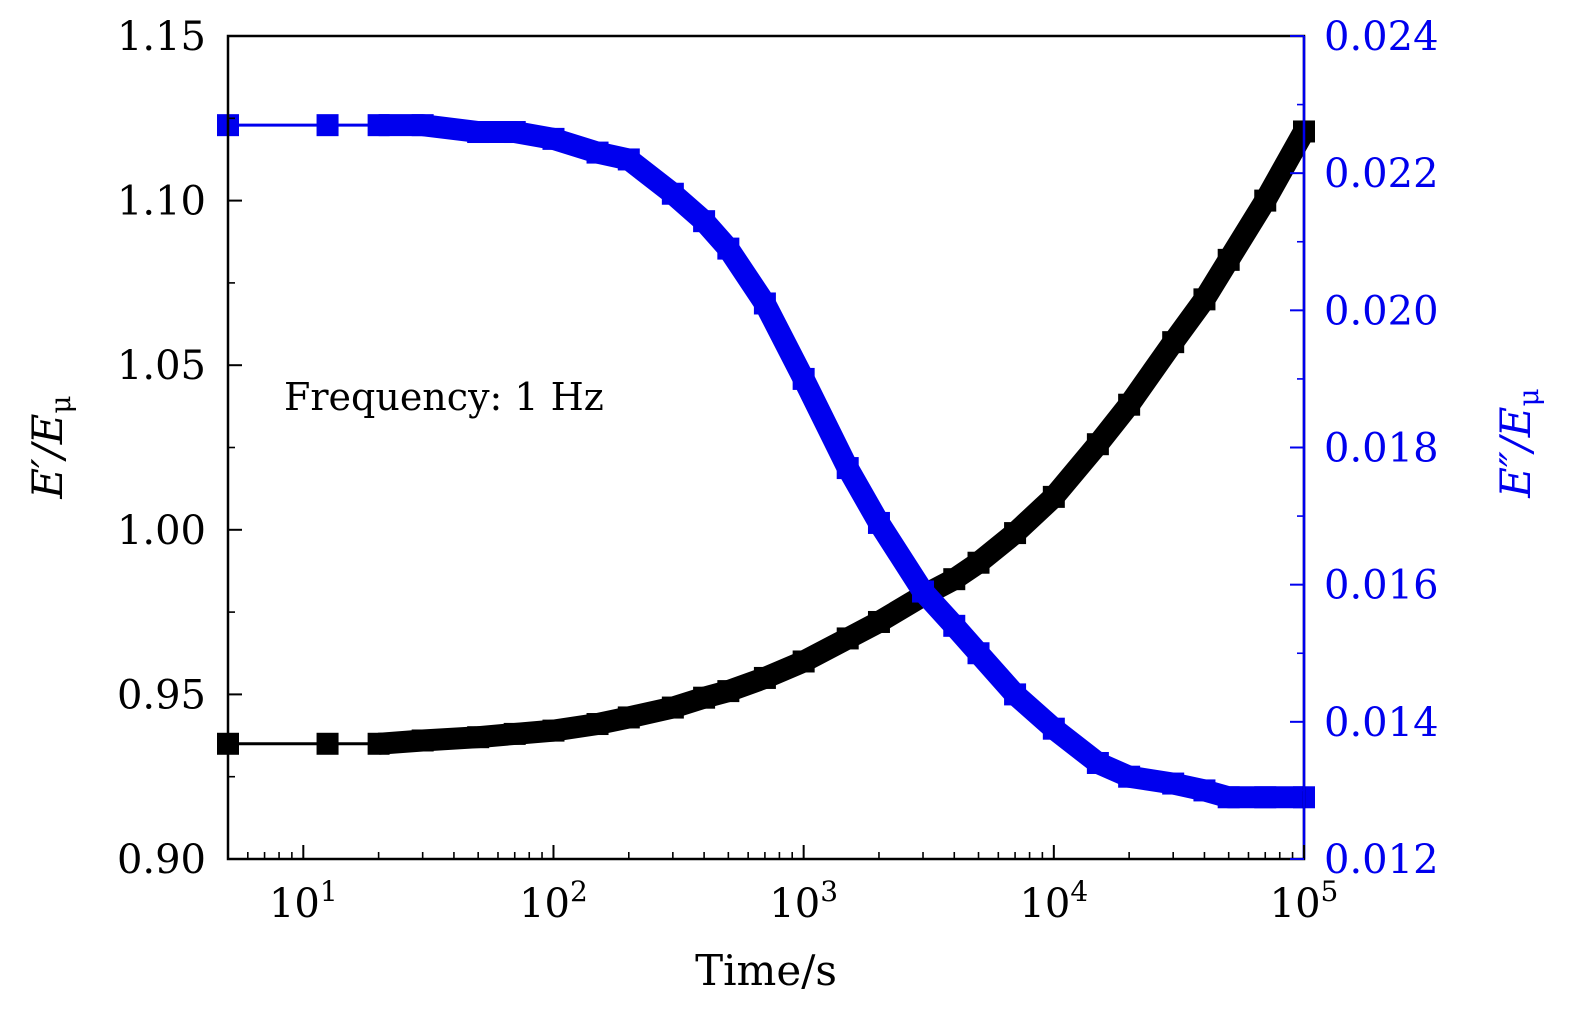 This screenshot has height=1014, width=1575. I want to click on frequency-annotation: Frequency: 1 Hz, so click(444, 397).